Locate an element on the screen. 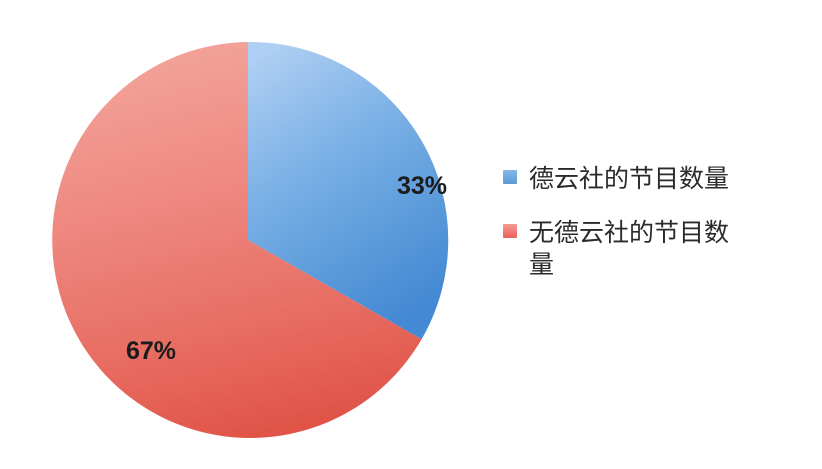  legend-item-deyunshe: 德云社的节目数量 is located at coordinates (653, 179).